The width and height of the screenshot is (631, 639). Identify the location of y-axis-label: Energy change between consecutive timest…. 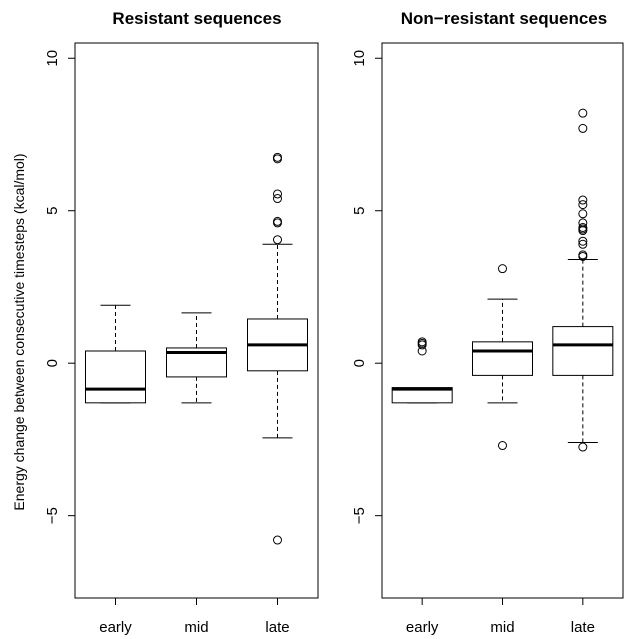
(19, 331).